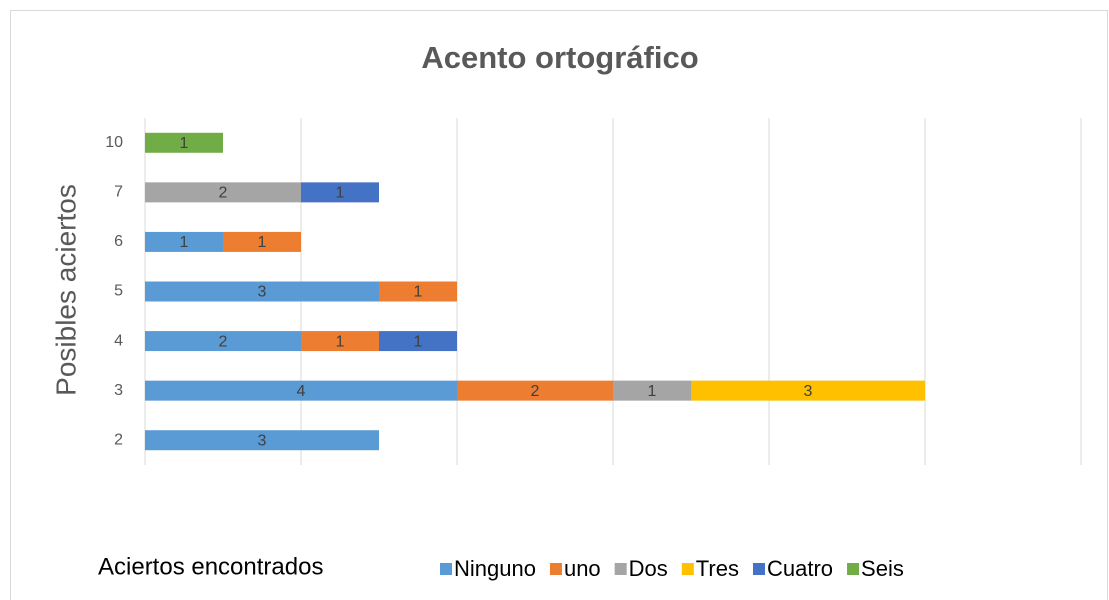 Image resolution: width=1109 pixels, height=600 pixels. Describe the element at coordinates (210, 566) in the screenshot. I see `x-axis-label: Aciertos encontrados` at that location.